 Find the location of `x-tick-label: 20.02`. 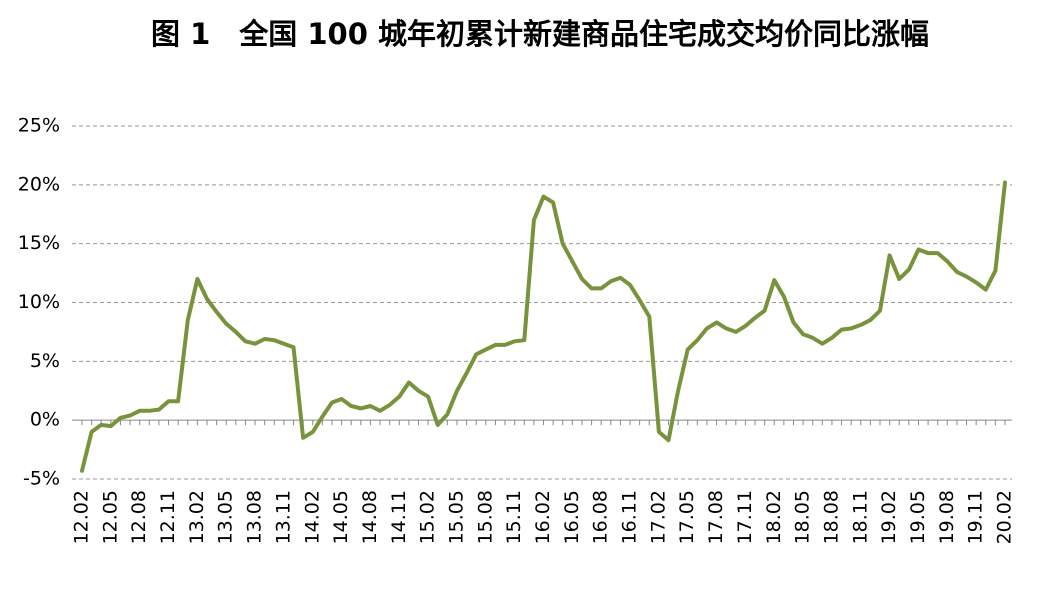

x-tick-label: 20.02 is located at coordinates (1005, 517).